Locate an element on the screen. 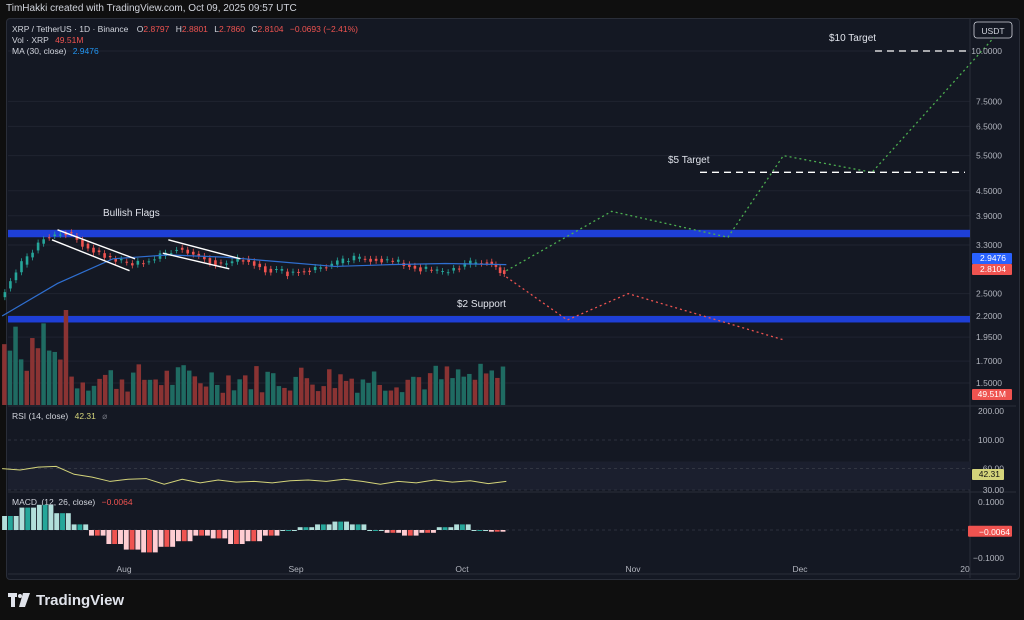 Image resolution: width=1024 pixels, height=620 pixels. rsi-settings-icon: ⌀ is located at coordinates (104, 416).